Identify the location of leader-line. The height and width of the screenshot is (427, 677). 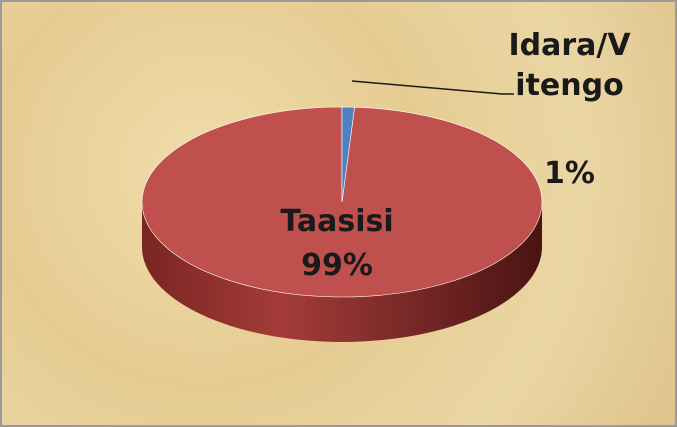
(432, 87).